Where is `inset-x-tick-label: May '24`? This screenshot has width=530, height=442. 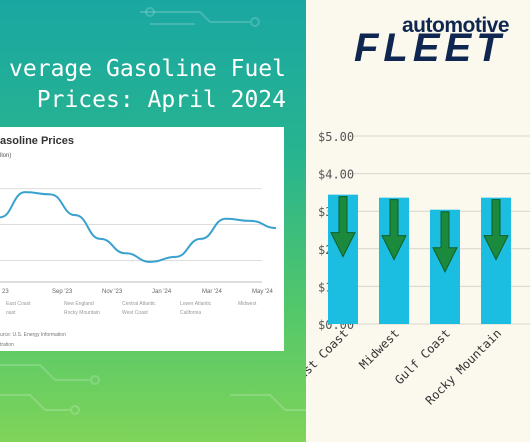
inset-x-tick-label: May '24 is located at coordinates (262, 292).